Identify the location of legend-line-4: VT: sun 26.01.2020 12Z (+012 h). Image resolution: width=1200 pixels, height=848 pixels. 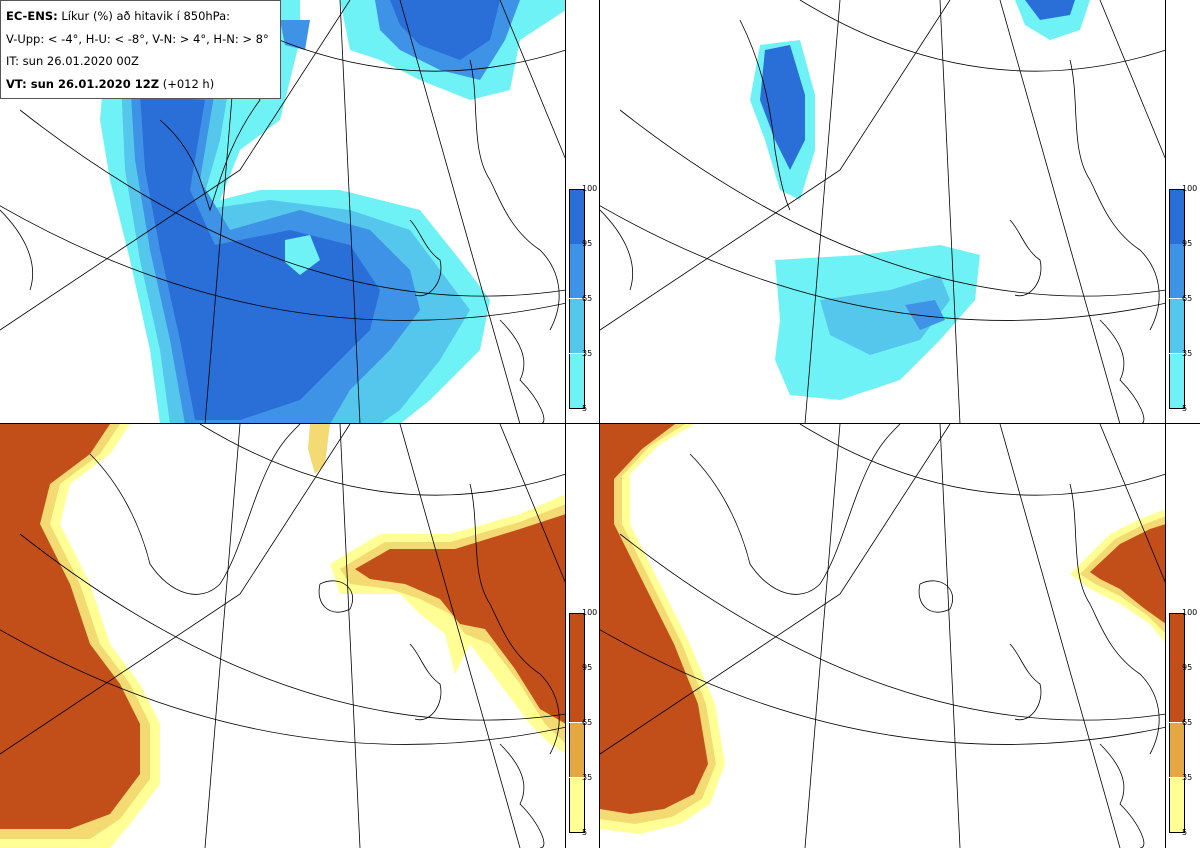
(140, 84).